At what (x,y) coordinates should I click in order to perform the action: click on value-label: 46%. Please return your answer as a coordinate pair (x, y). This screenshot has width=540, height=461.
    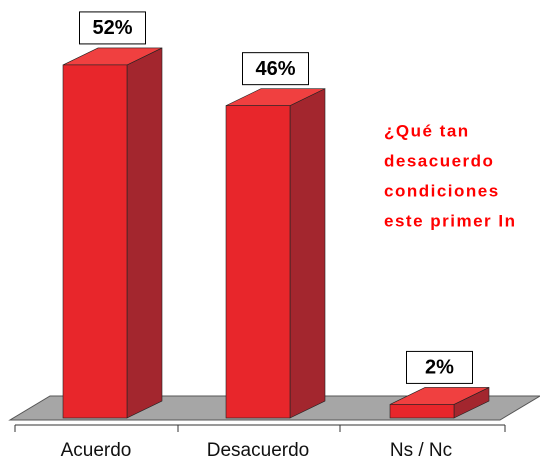
    Looking at the image, I should click on (275, 69).